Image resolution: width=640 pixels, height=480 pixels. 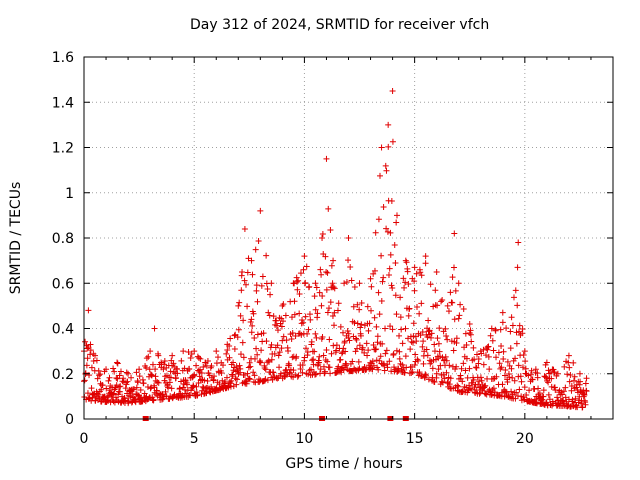 What do you see at coordinates (63, 330) in the screenshot?
I see `y-tick-label: 0.4` at bounding box center [63, 330].